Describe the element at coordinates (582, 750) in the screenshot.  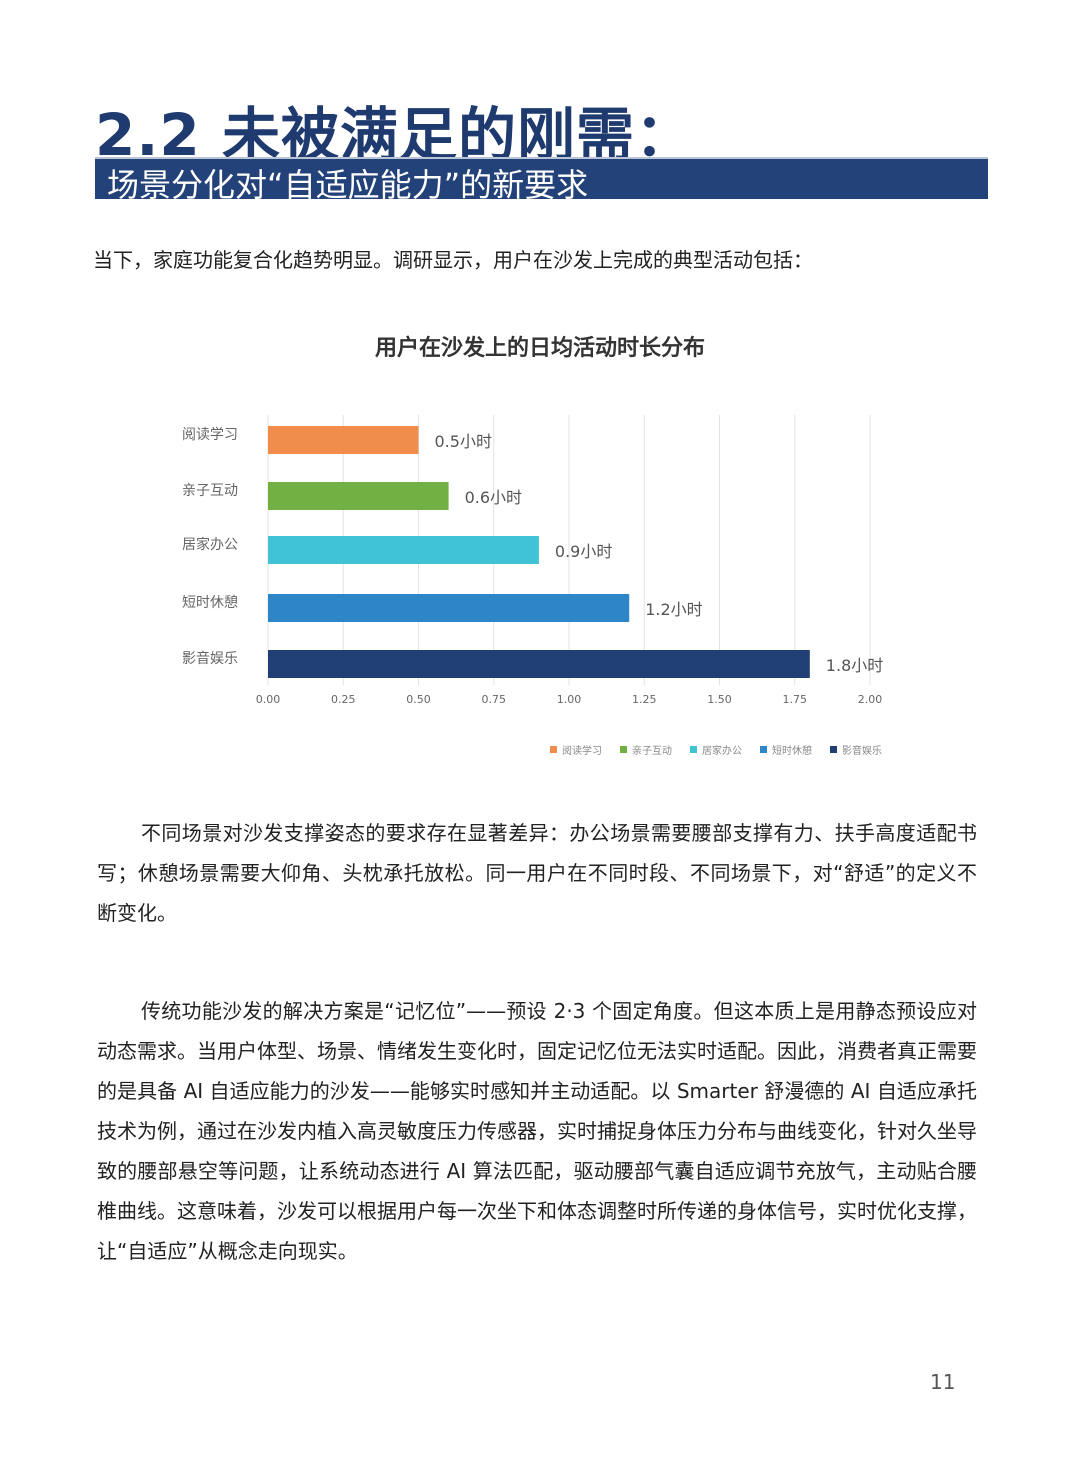
I see `legend-label: 阅读学习` at that location.